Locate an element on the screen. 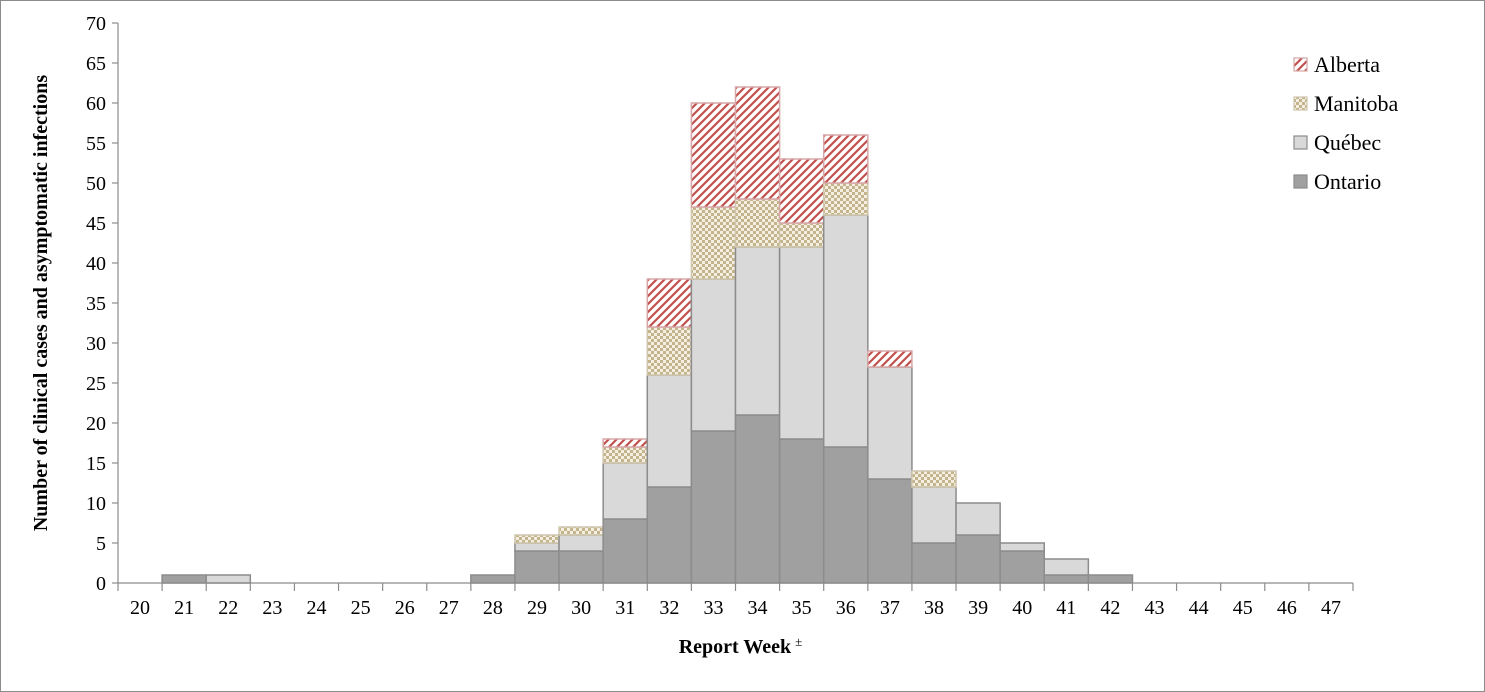  y-tick-label: 15 is located at coordinates (96, 464).